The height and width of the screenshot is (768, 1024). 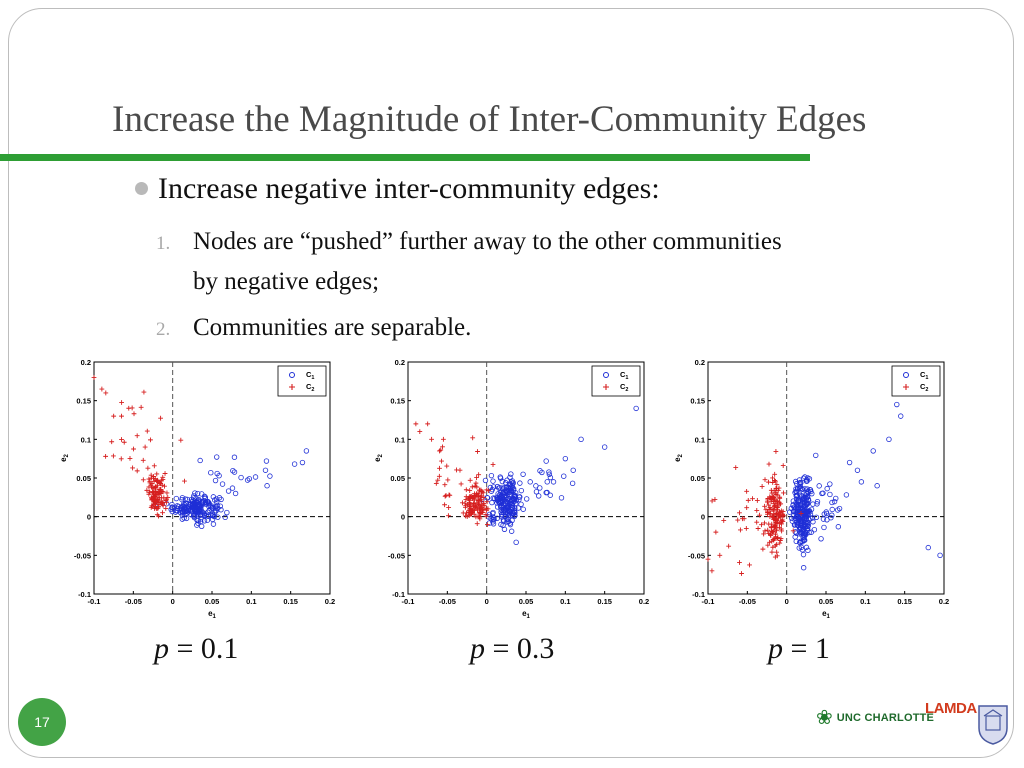 I want to click on x-tick-label: 0.1, so click(x=251, y=601).